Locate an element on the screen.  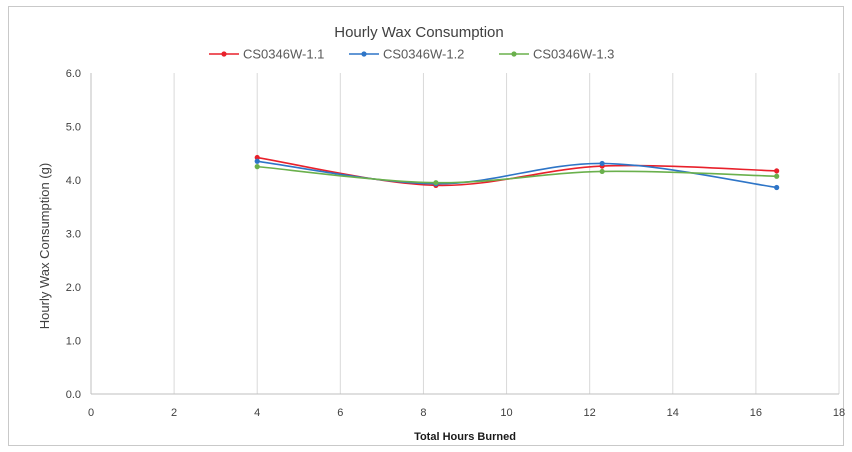
legend: CS0346W-1.1 CS0346W-1.2 CS0346W-1.3 is located at coordinates (411, 54).